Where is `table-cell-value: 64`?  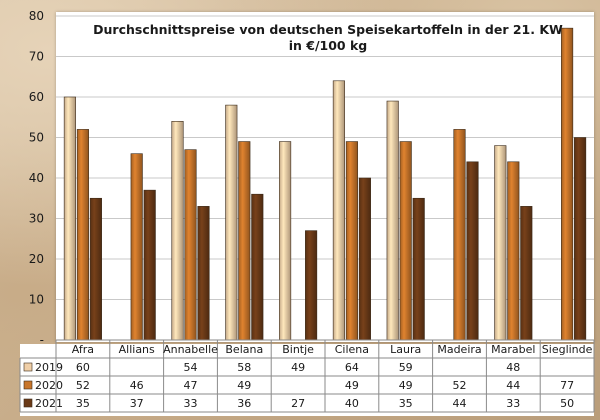 table-cell-value: 64 is located at coordinates (352, 367).